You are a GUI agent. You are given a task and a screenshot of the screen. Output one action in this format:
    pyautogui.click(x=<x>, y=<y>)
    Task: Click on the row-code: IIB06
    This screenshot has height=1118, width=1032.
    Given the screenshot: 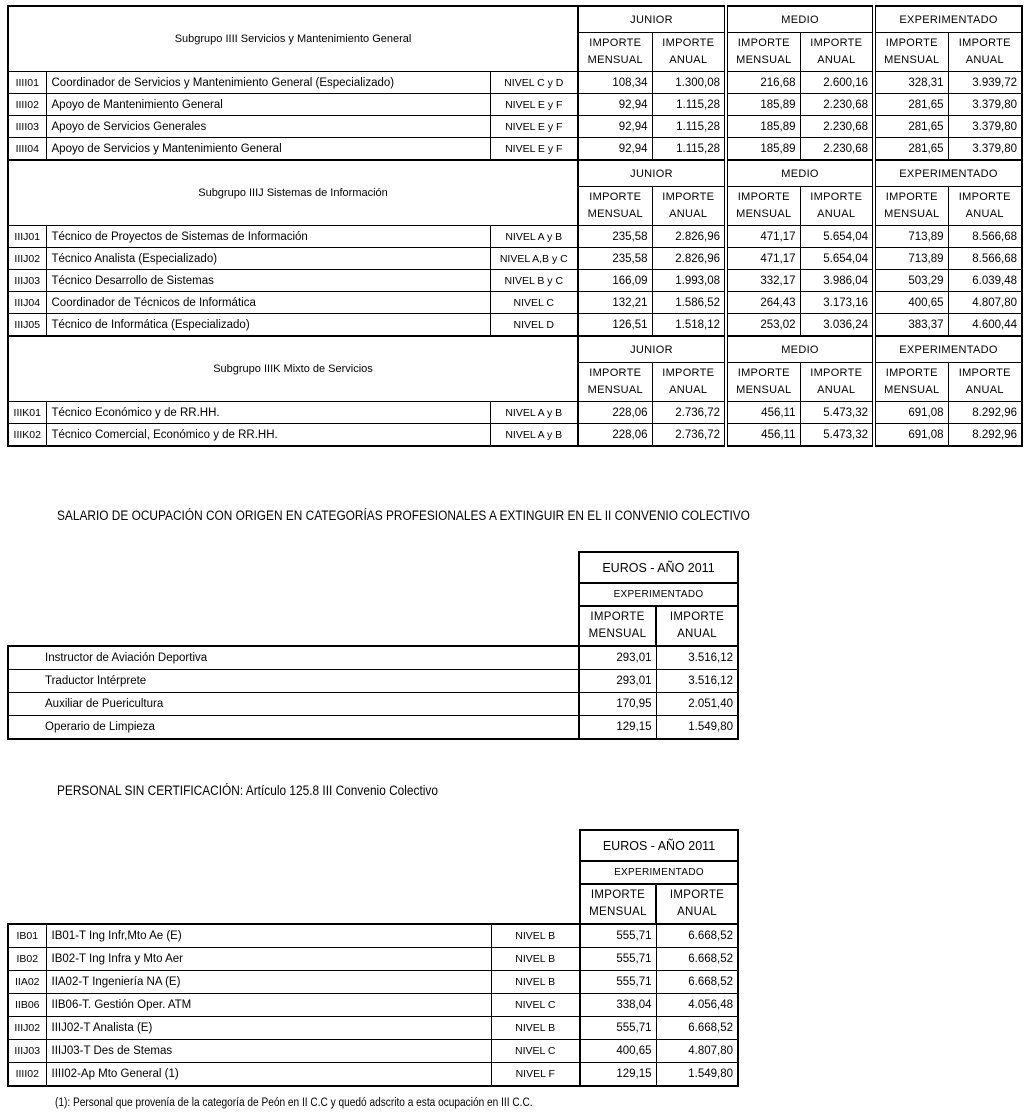 What is the action you would take?
    pyautogui.click(x=27, y=1005)
    